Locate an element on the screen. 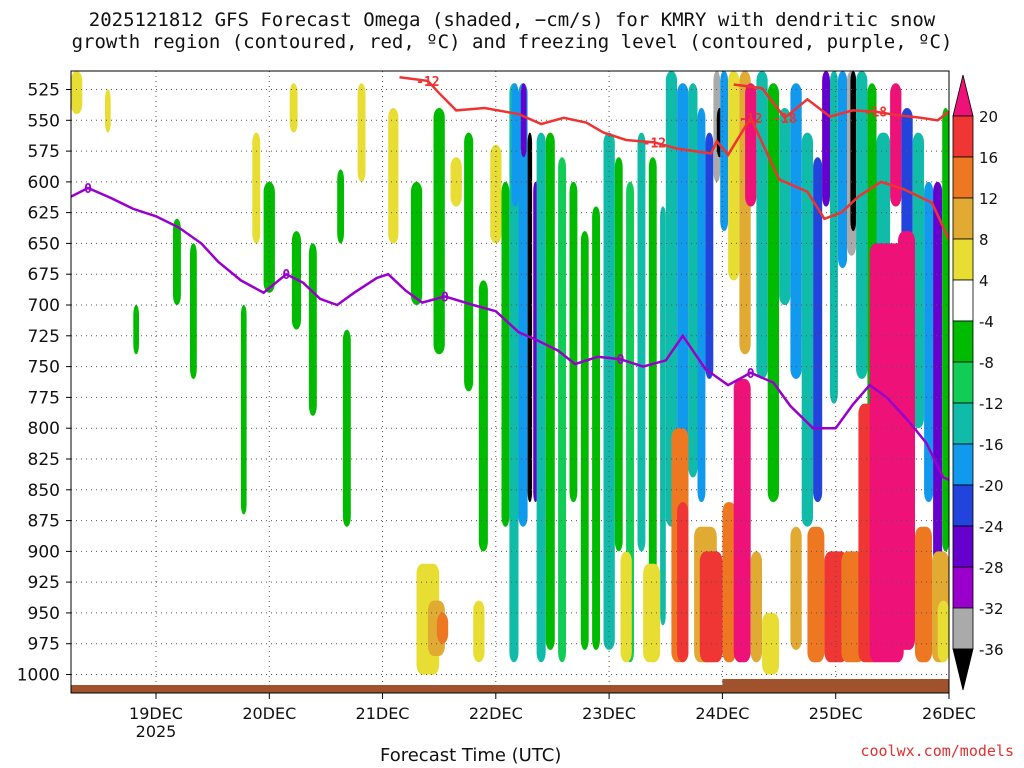 The image size is (1024, 768). y-tick-label: 950 is located at coordinates (44, 614).